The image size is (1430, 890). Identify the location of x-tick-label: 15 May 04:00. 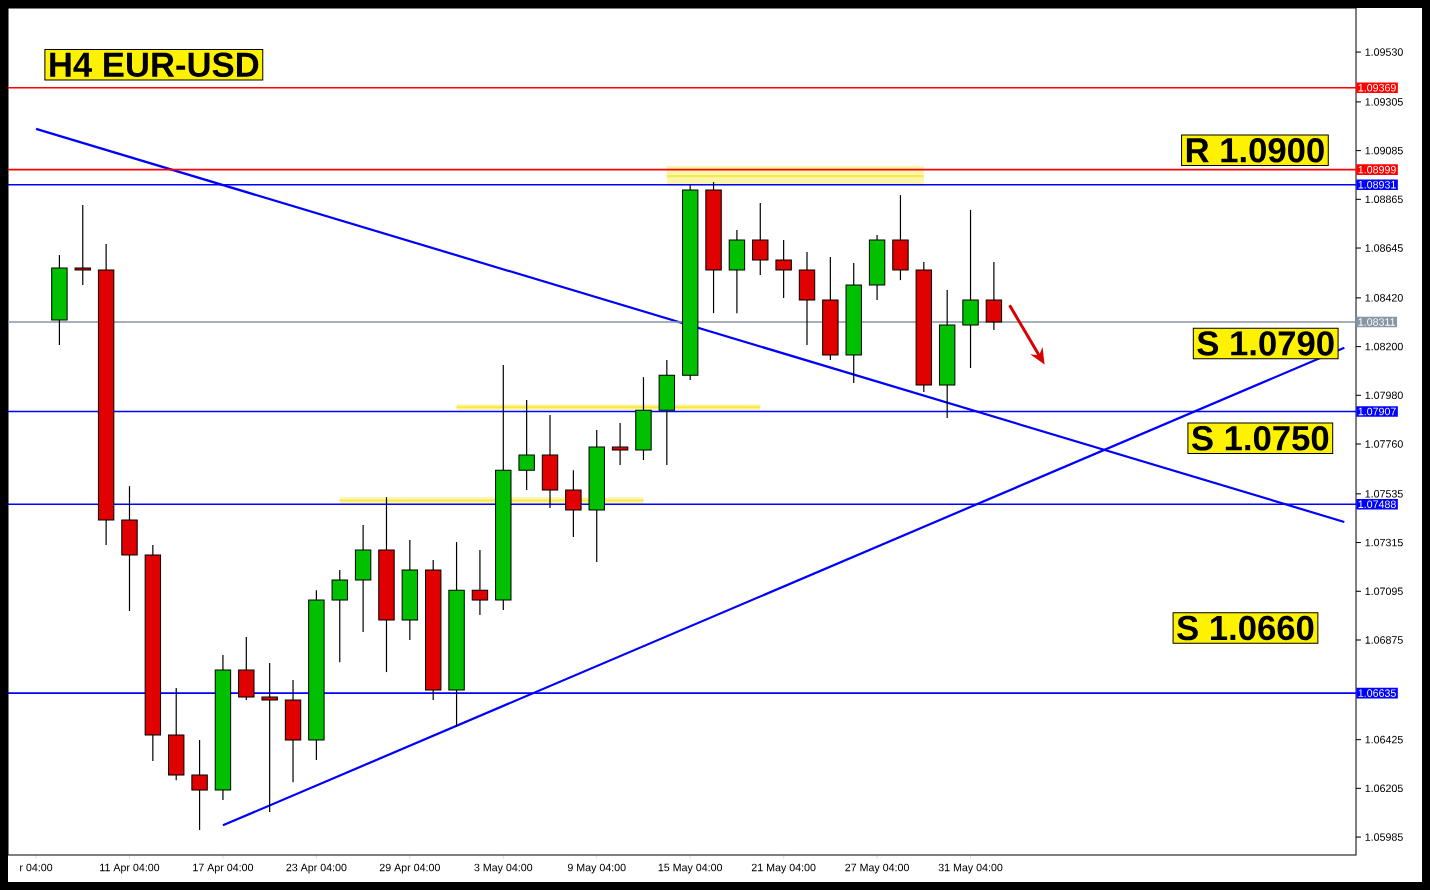
(690, 868).